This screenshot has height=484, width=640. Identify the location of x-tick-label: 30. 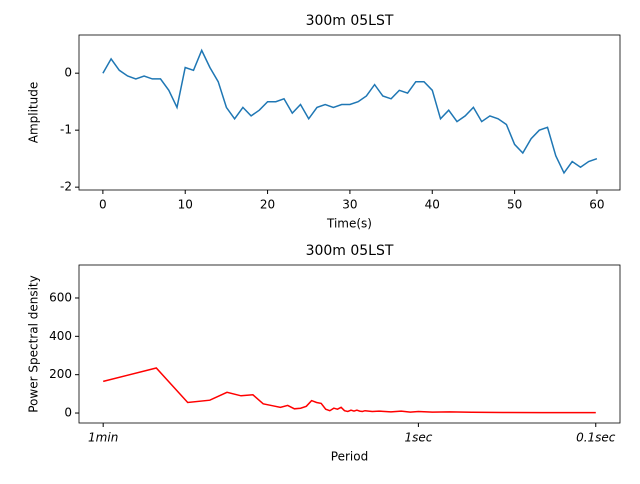
(349, 205).